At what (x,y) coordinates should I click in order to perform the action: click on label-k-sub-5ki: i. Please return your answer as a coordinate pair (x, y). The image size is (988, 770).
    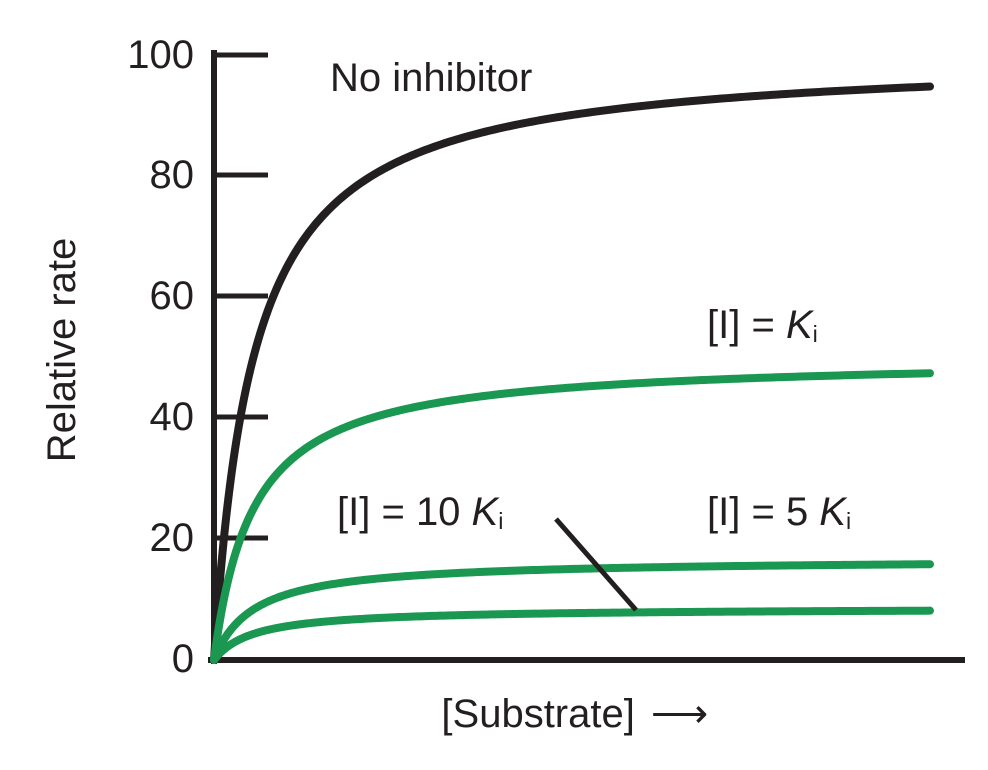
    Looking at the image, I should click on (848, 520).